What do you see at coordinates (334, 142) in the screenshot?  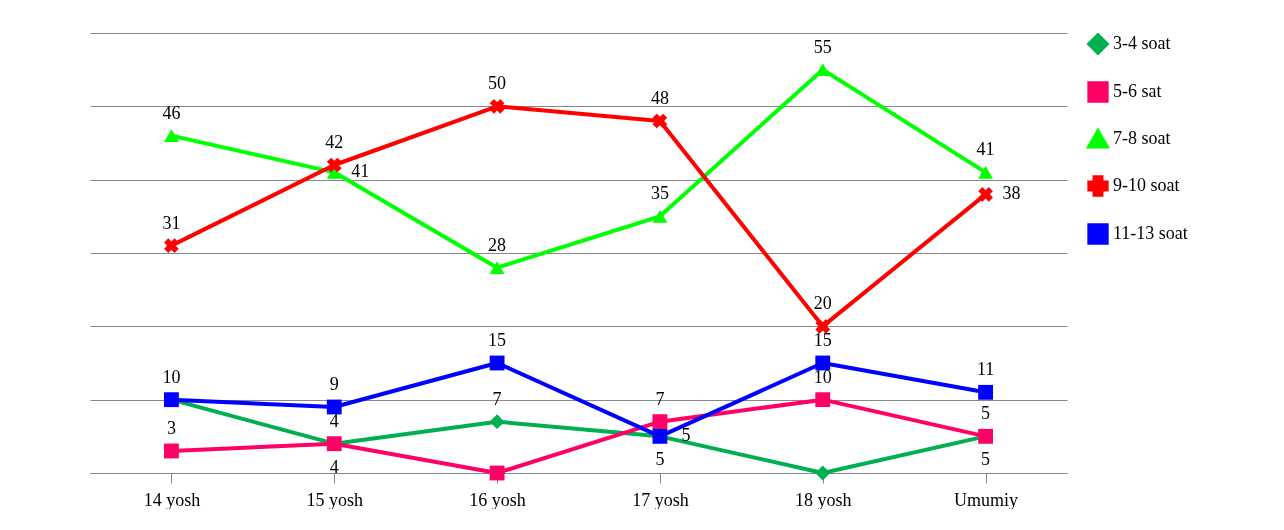 I see `data-label: 42` at bounding box center [334, 142].